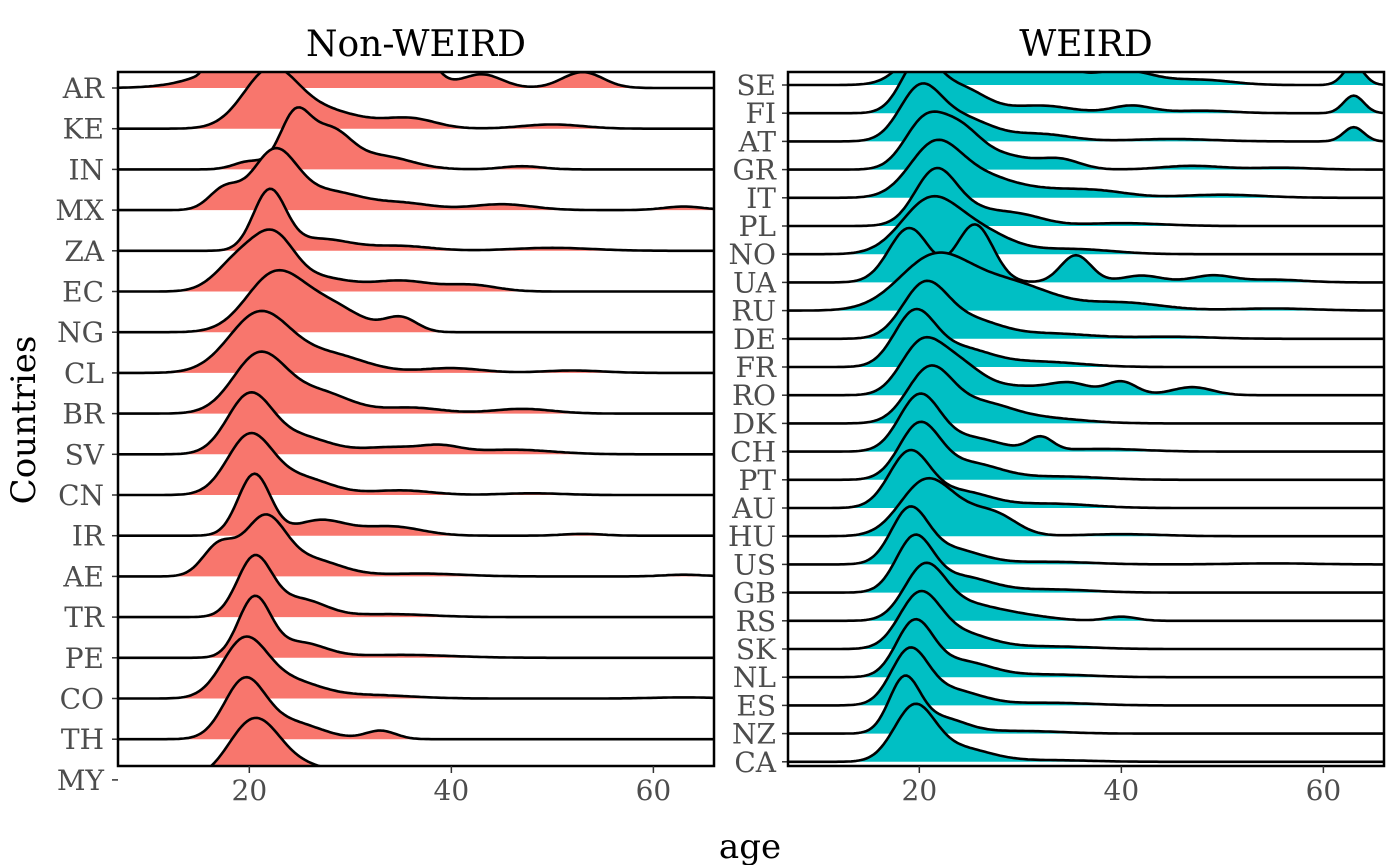  I want to click on ridge-fill-cl, so click(416, 341).